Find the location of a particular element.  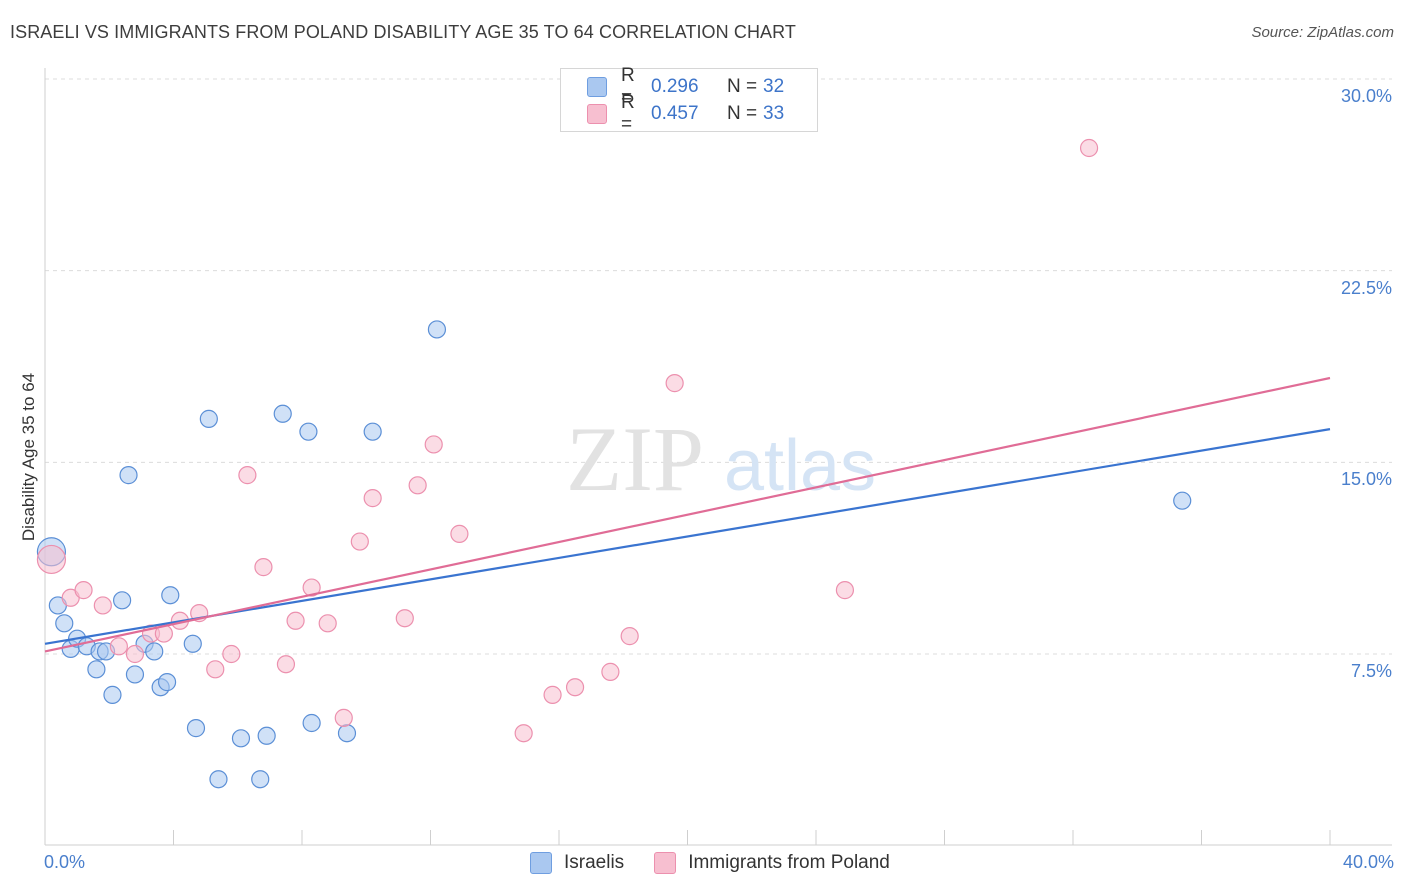

legend-row-poland: R = 0.457 N = 33 is located at coordinates (686, 113).